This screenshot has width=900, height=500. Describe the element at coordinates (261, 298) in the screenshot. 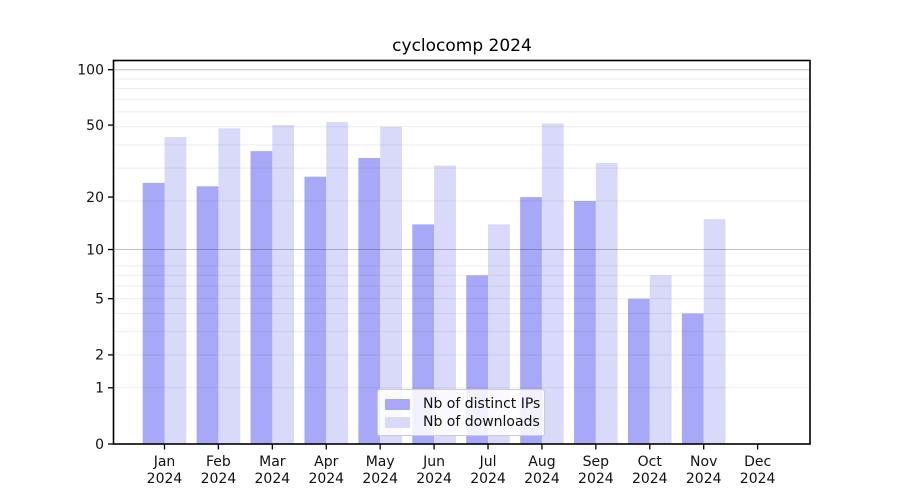

I see `bar-nb-of-distinct-ips-mar` at that location.